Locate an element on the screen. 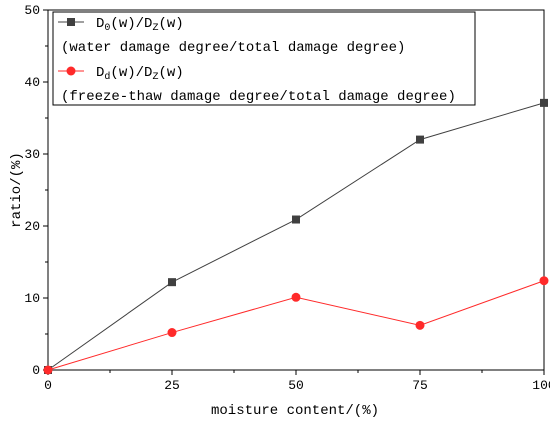 Image resolution: width=550 pixels, height=422 pixels. legend-label-freeze-mid: (w)/D is located at coordinates (131, 73).